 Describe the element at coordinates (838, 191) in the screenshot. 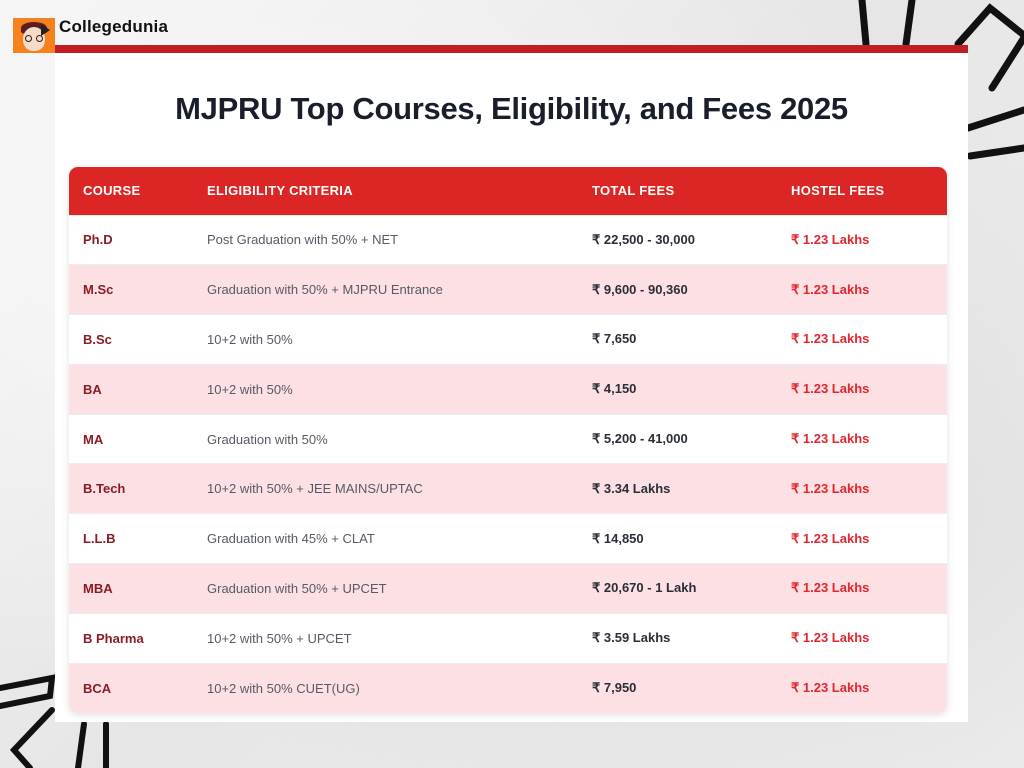

I see `column-header-hostel-fees: HOSTEL FEES` at that location.